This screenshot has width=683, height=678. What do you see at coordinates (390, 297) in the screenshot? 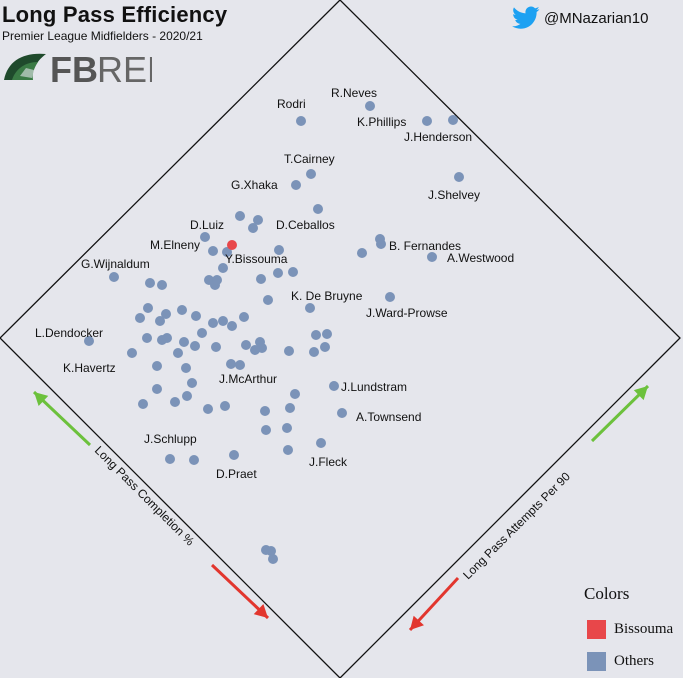
I see `data-point-j-ward-prowse` at bounding box center [390, 297].